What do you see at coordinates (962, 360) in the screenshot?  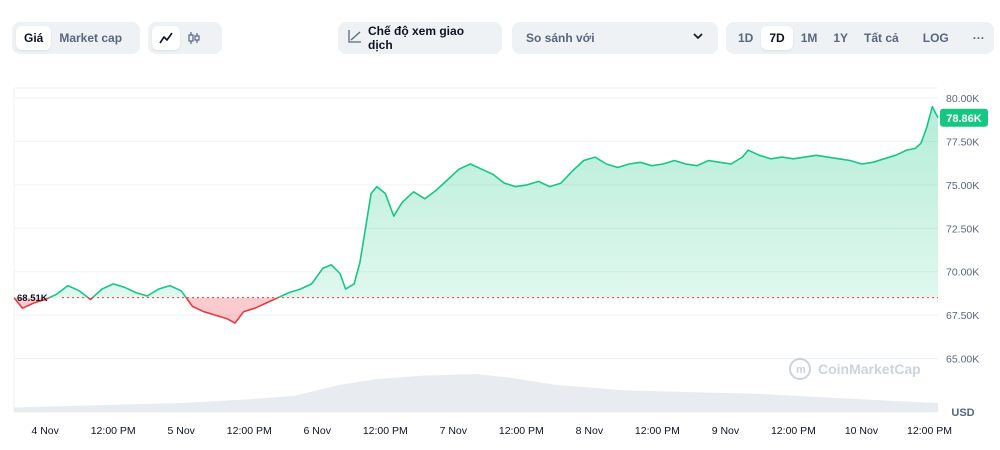 I see `y-tick-label: 65.00K` at bounding box center [962, 360].